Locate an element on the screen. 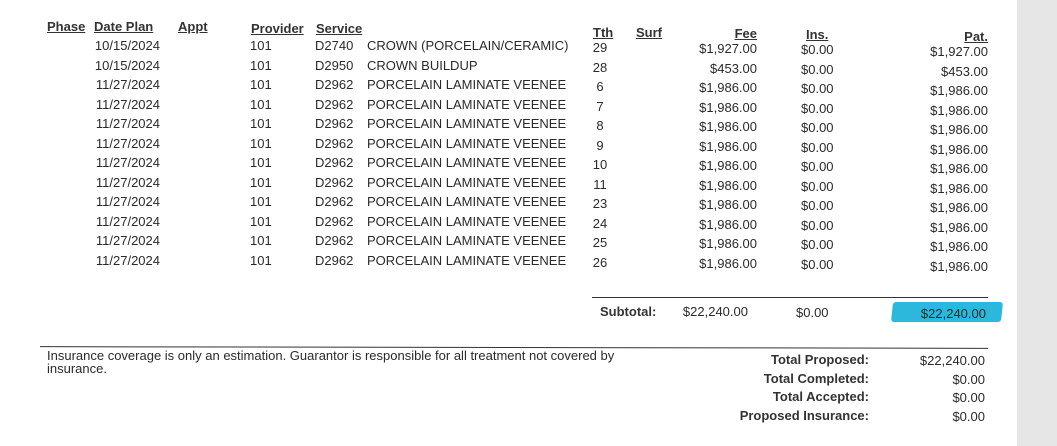 Image resolution: width=1057 pixels, height=446 pixels. total-label: Total Completed: is located at coordinates (816, 378).